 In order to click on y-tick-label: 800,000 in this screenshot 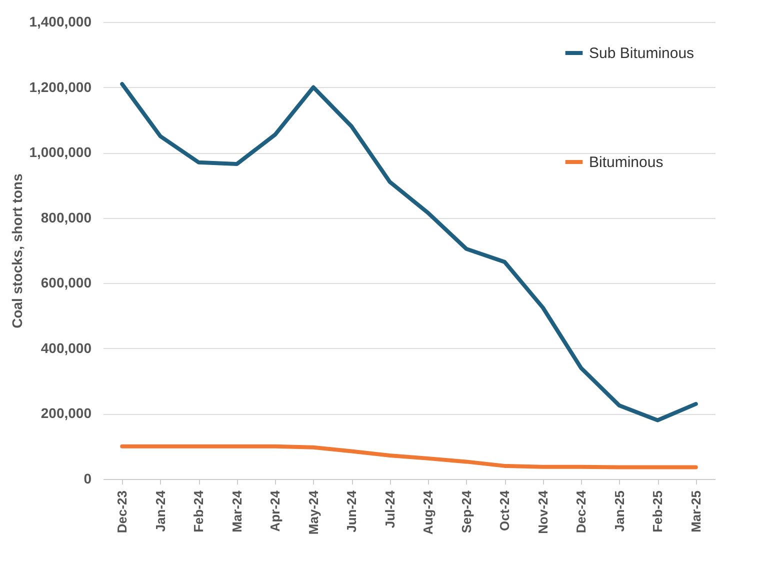, I will do `click(66, 217)`.